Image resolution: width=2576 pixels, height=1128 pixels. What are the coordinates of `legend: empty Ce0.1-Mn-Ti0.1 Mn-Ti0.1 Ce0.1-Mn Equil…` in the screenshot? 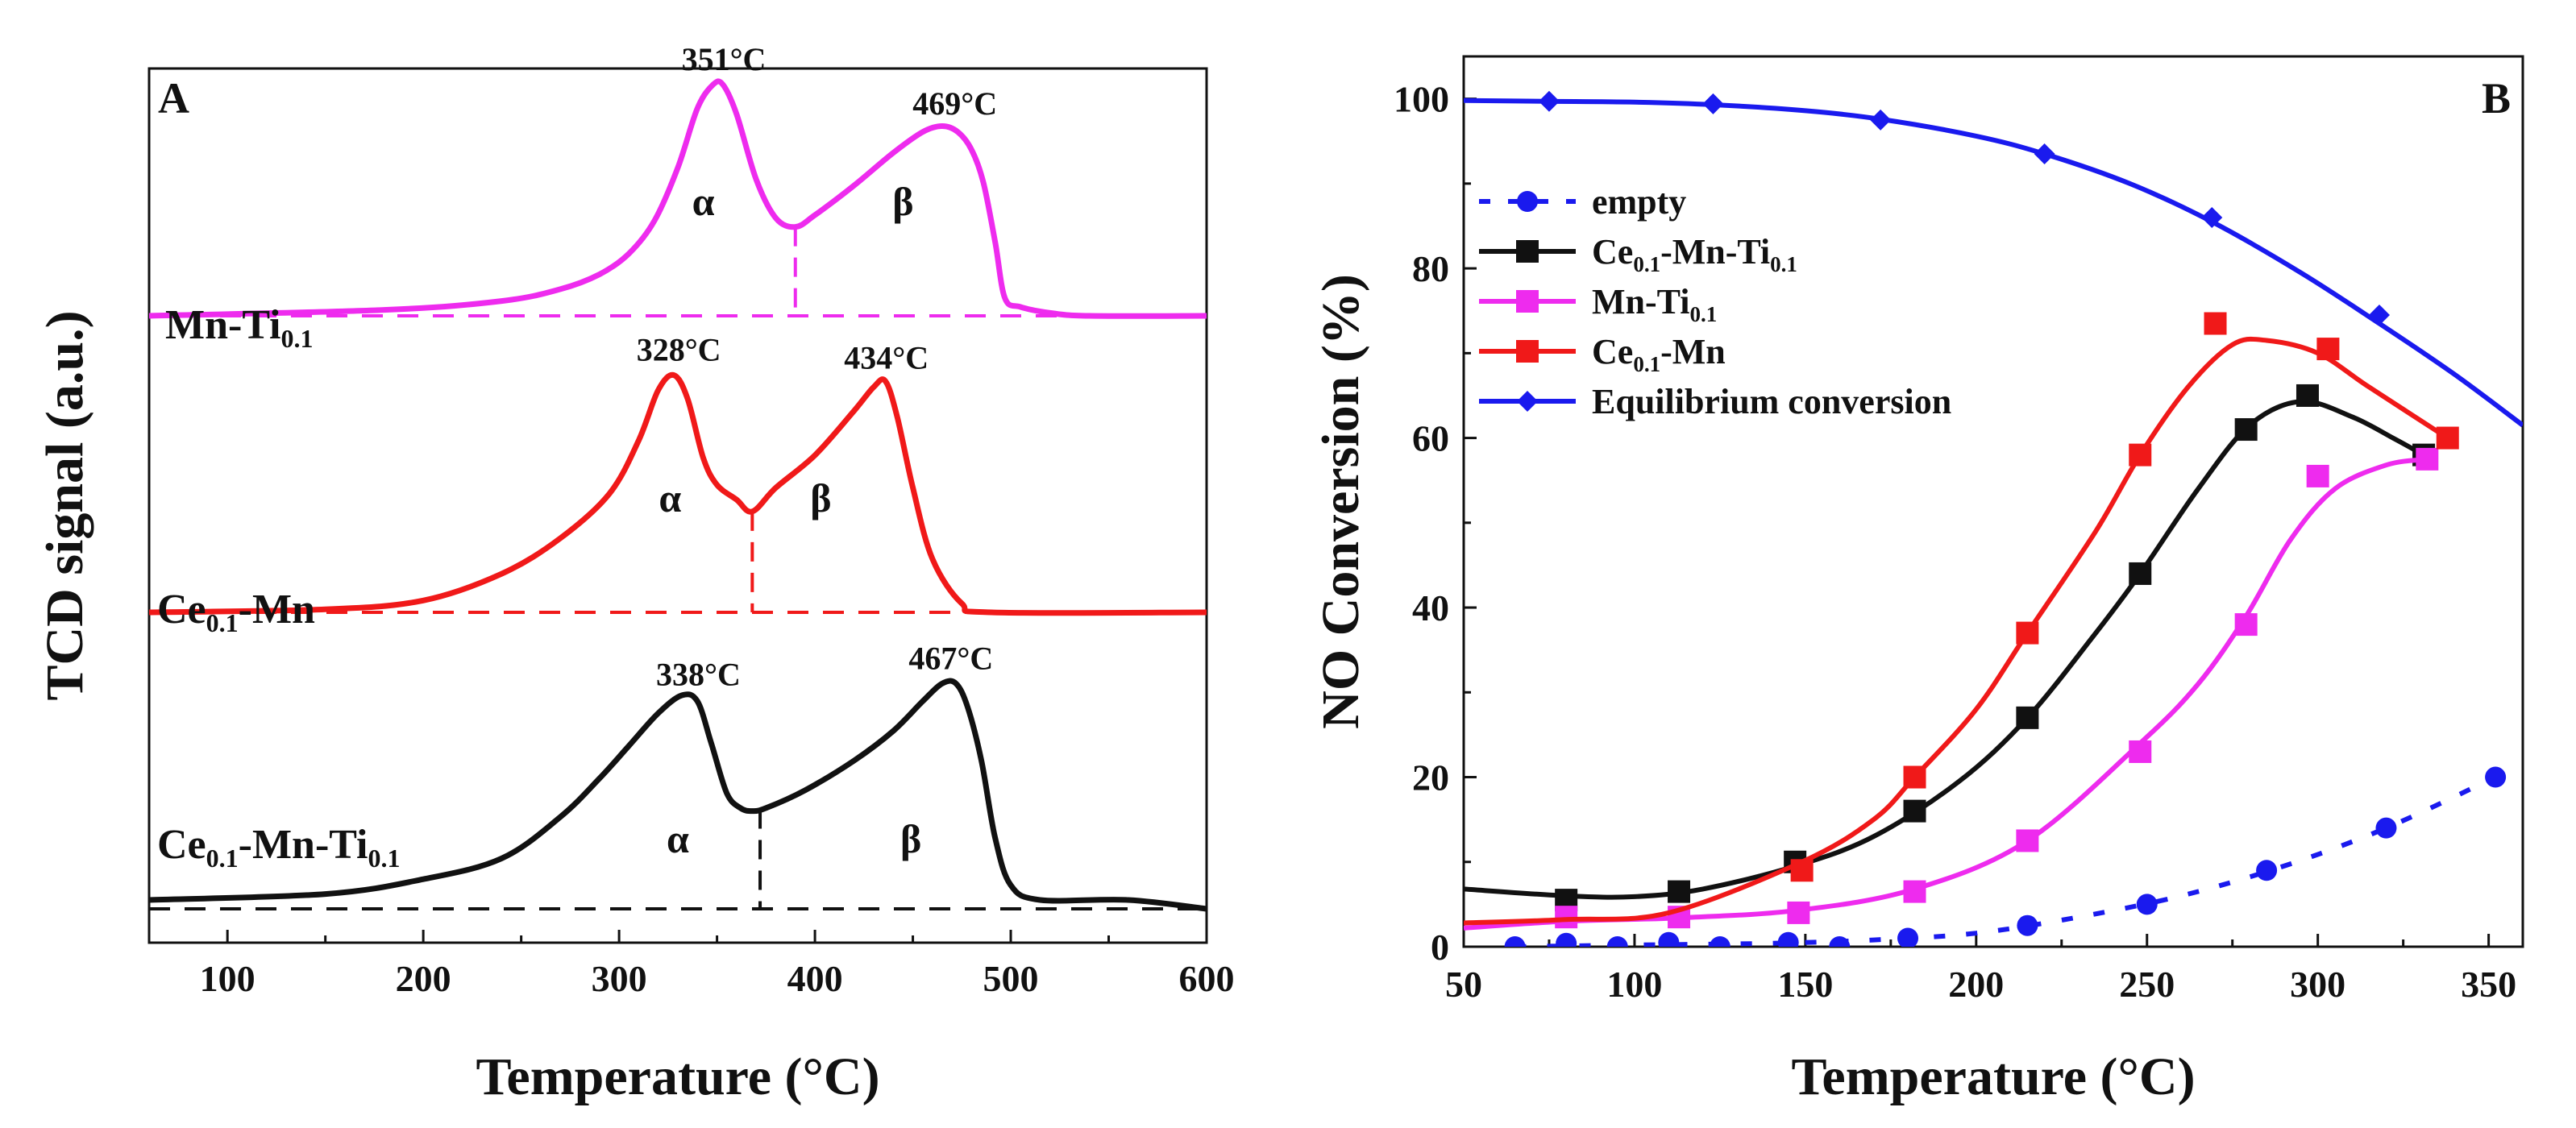 It's located at (1715, 301).